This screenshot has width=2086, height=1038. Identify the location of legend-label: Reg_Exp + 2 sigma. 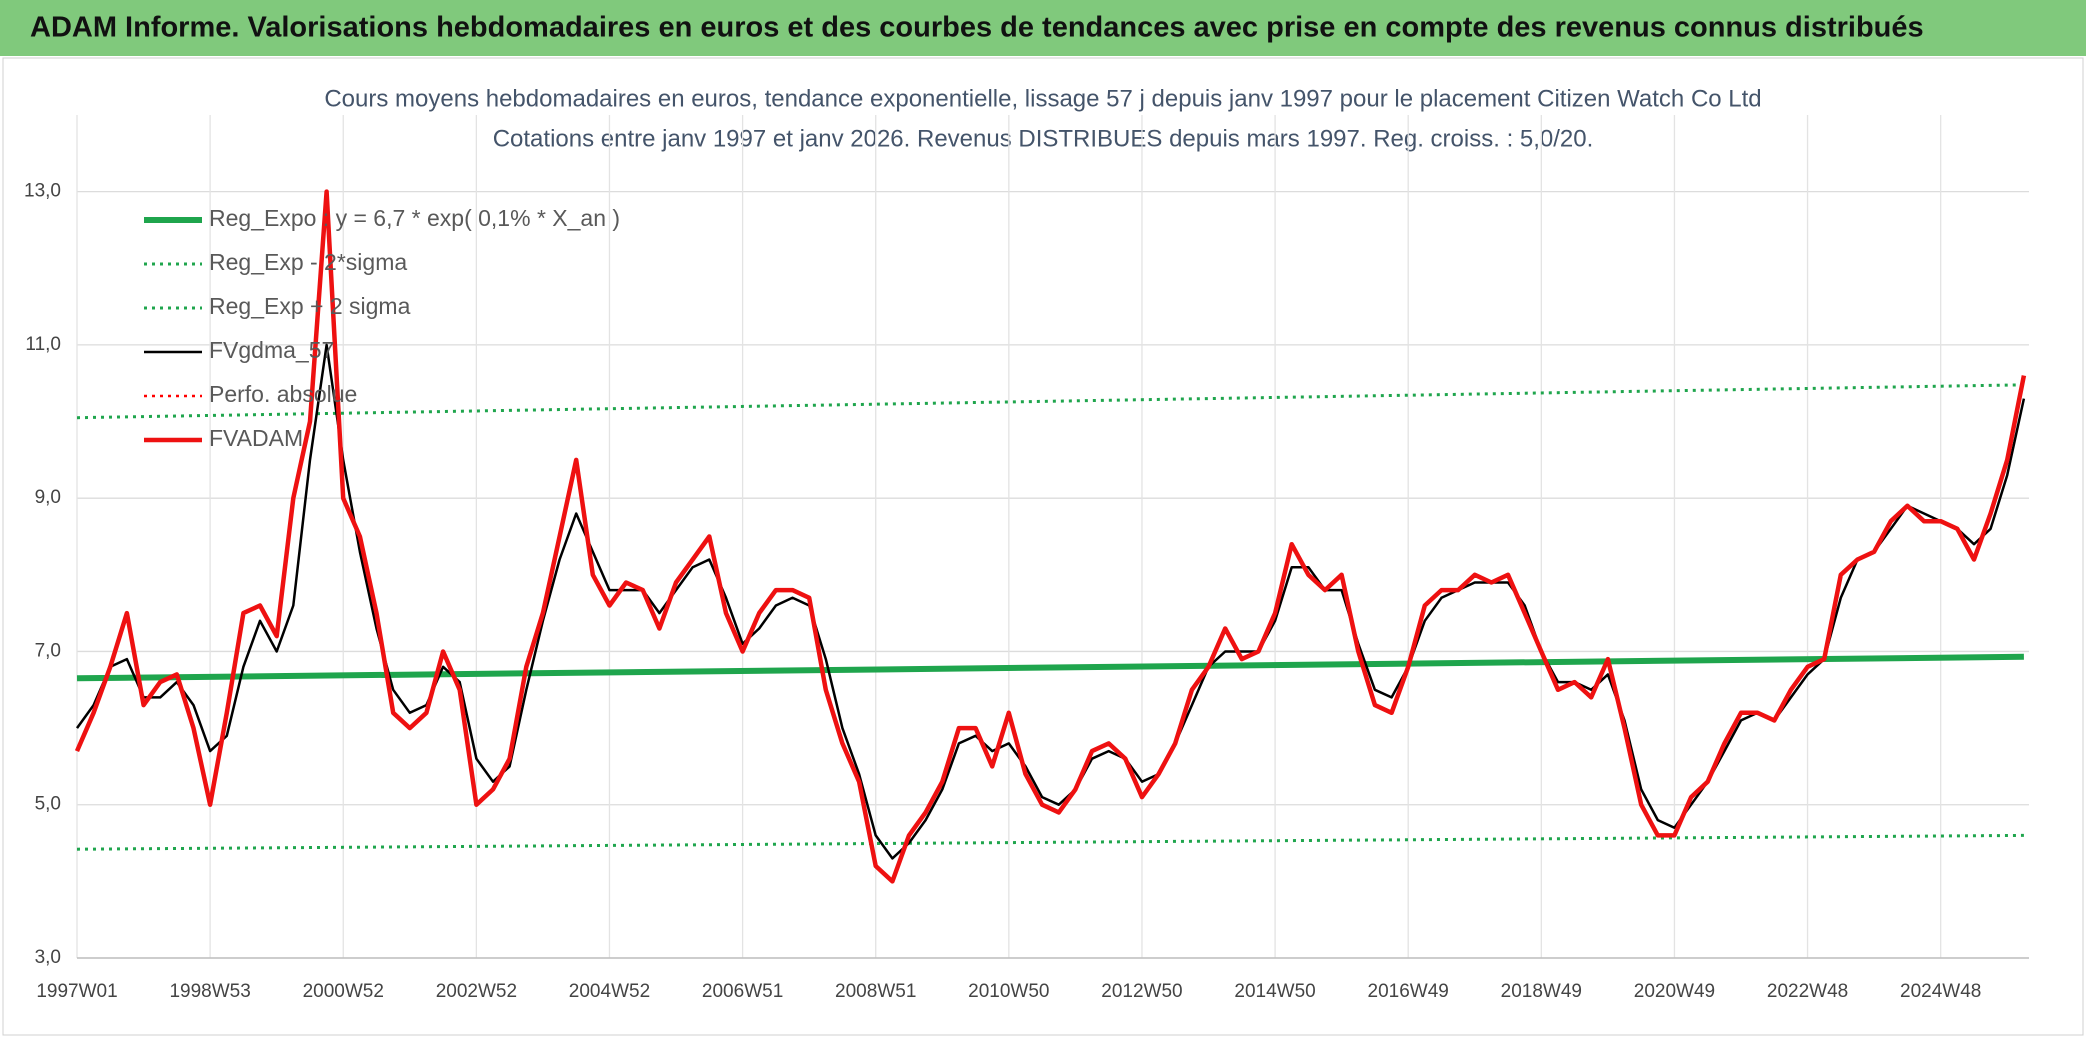
(310, 306).